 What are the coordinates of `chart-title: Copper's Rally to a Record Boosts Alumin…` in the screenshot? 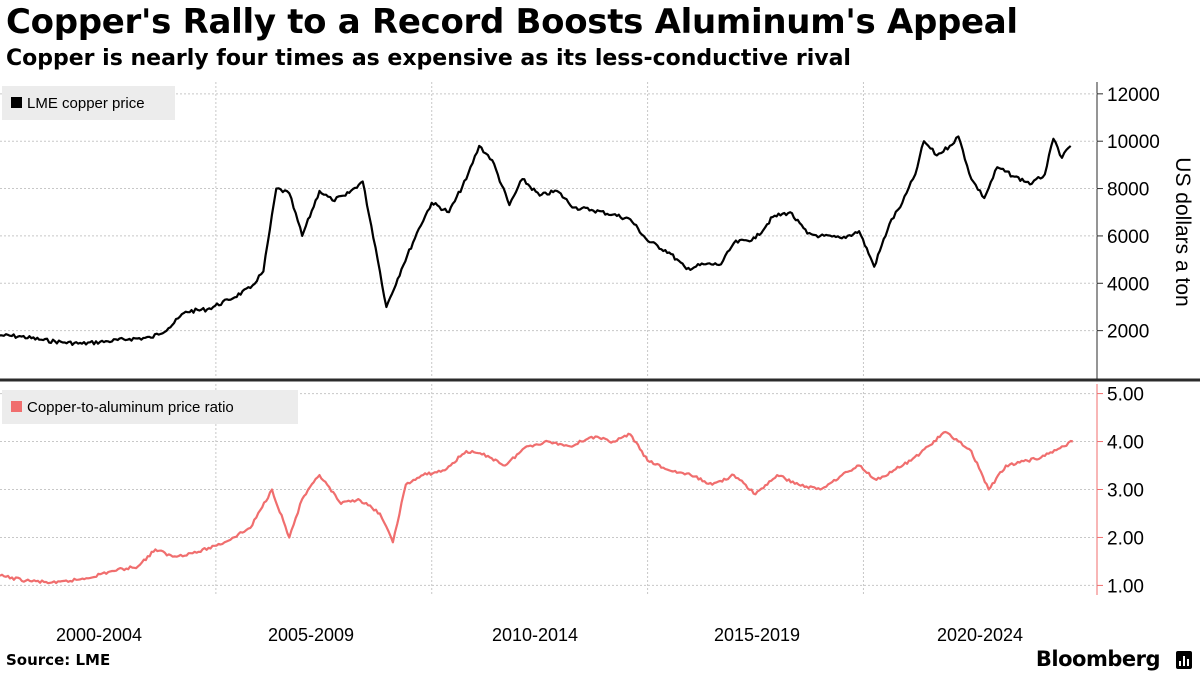 It's located at (512, 22).